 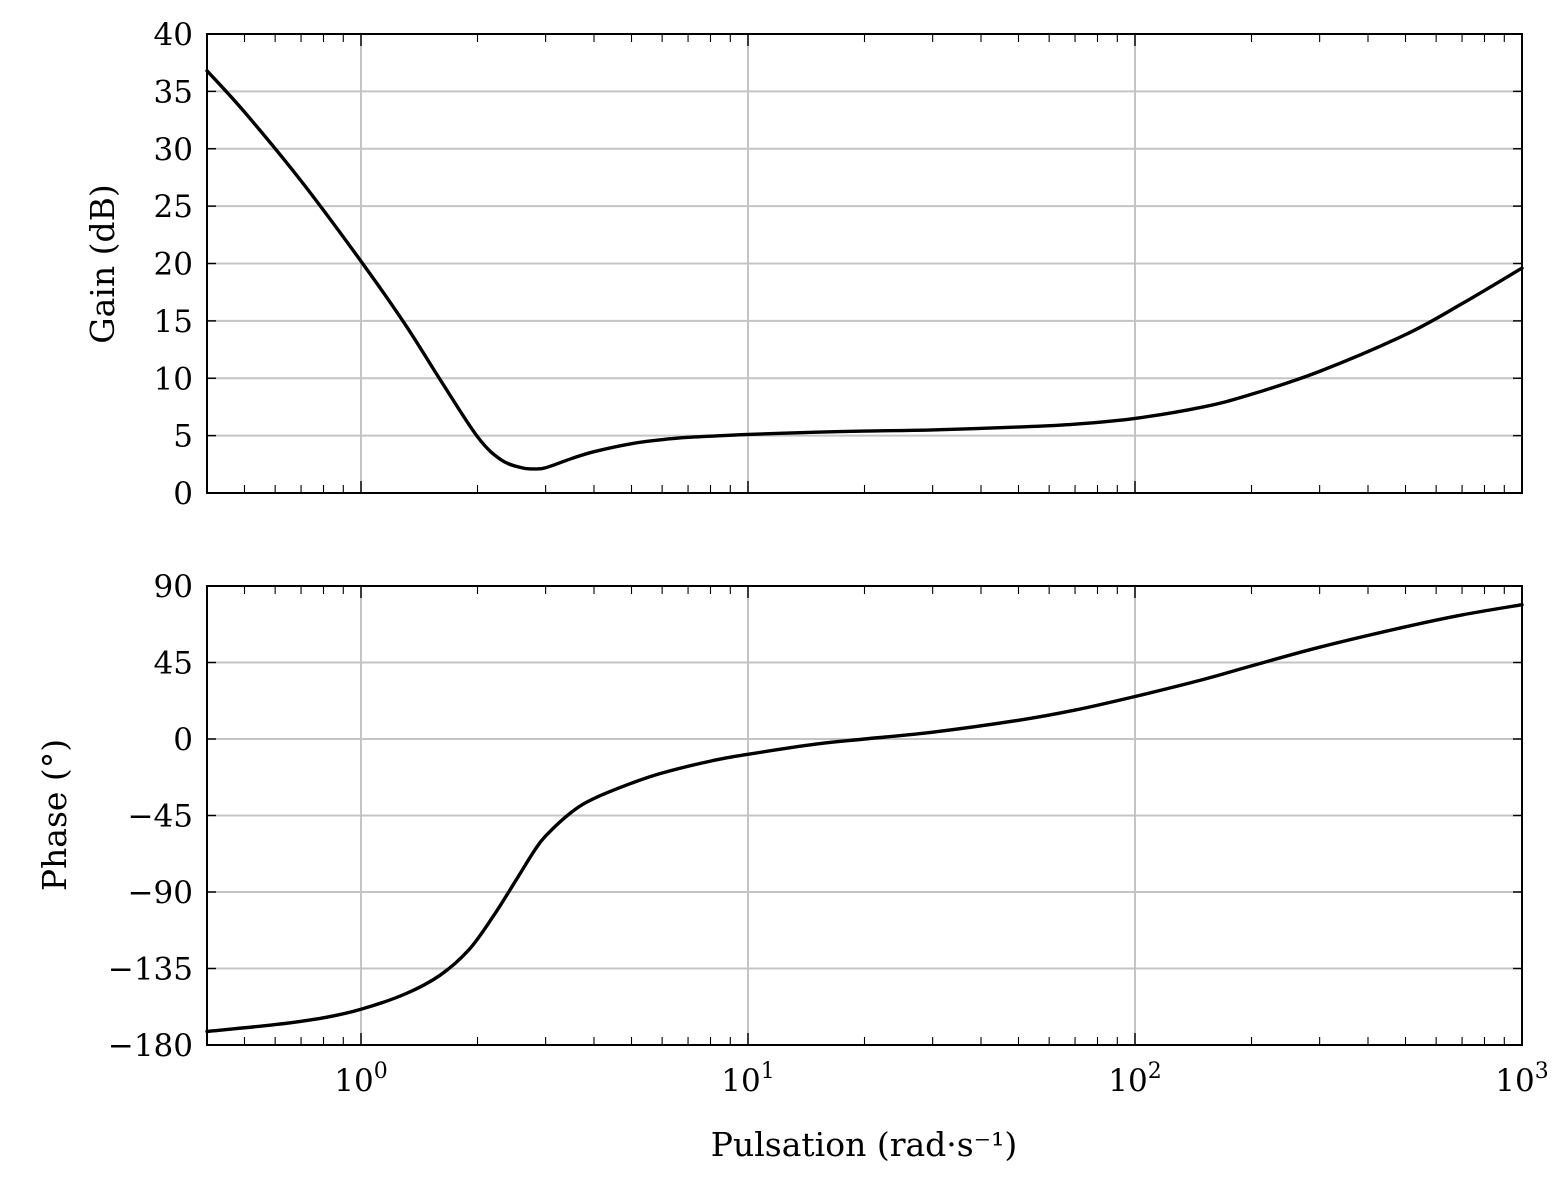 I want to click on y-tick-label: 35, so click(x=173, y=92).